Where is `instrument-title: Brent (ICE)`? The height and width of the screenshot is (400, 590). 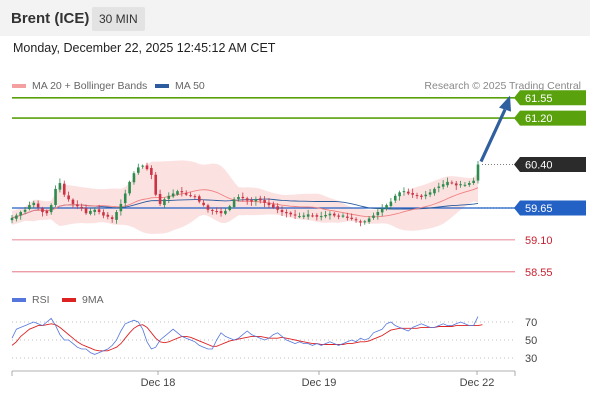 instrument-title: Brent (ICE) is located at coordinates (50, 18).